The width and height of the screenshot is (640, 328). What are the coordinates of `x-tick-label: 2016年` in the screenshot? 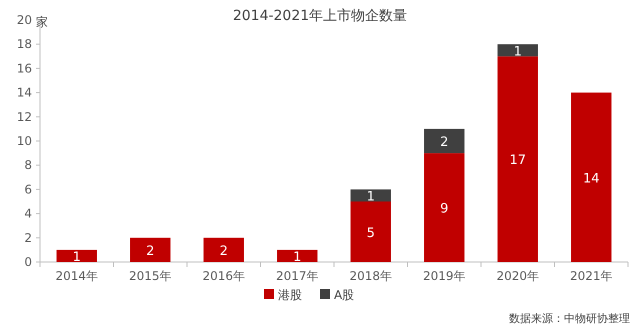 It's located at (224, 276).